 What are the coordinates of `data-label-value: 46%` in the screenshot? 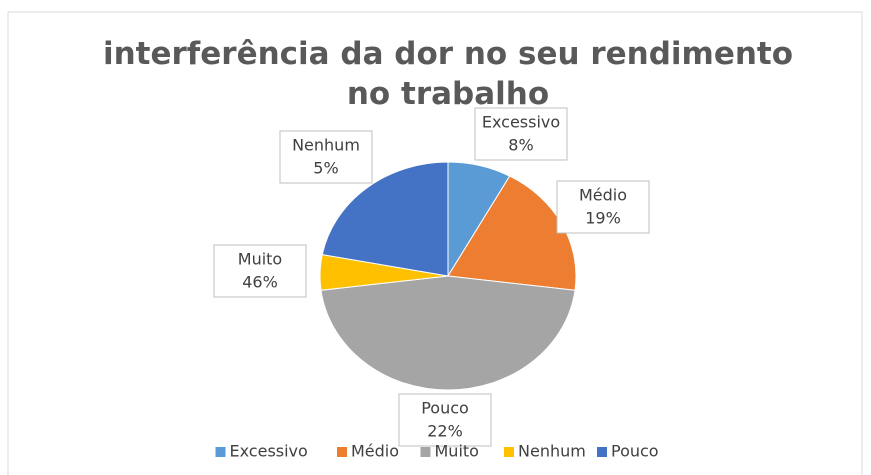 It's located at (260, 282).